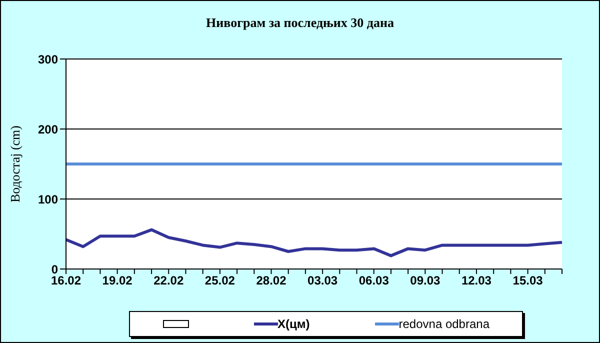  What do you see at coordinates (66, 281) in the screenshot?
I see `x-tick-label: 16.02` at bounding box center [66, 281].